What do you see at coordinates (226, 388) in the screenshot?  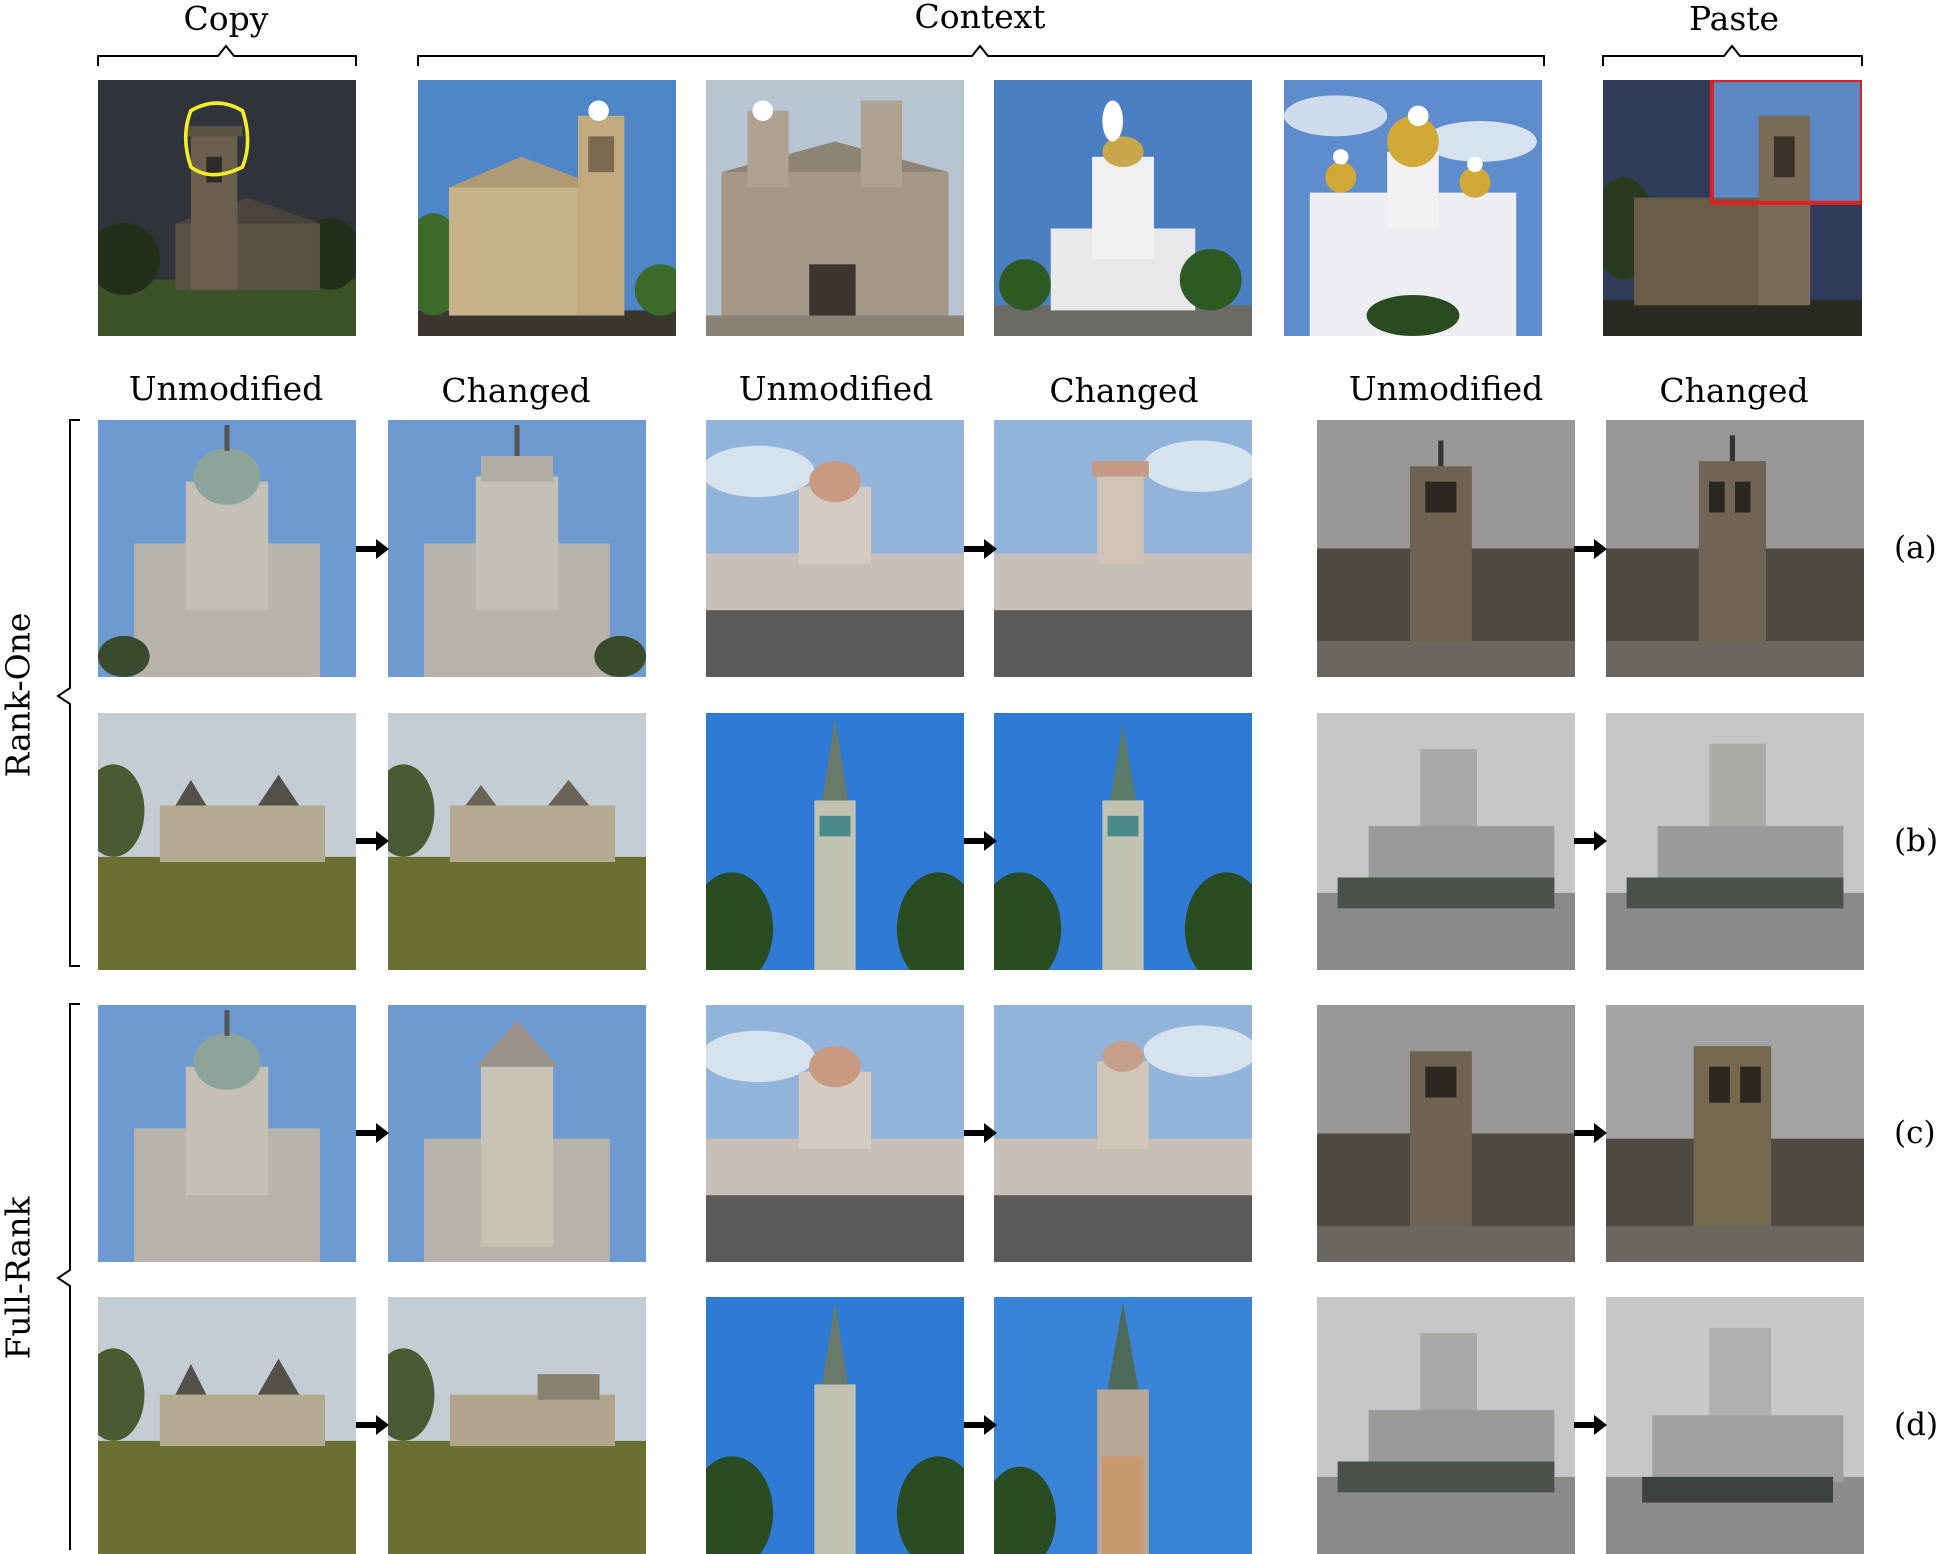 I see `column-header-unmodified-1: Unmodified` at bounding box center [226, 388].